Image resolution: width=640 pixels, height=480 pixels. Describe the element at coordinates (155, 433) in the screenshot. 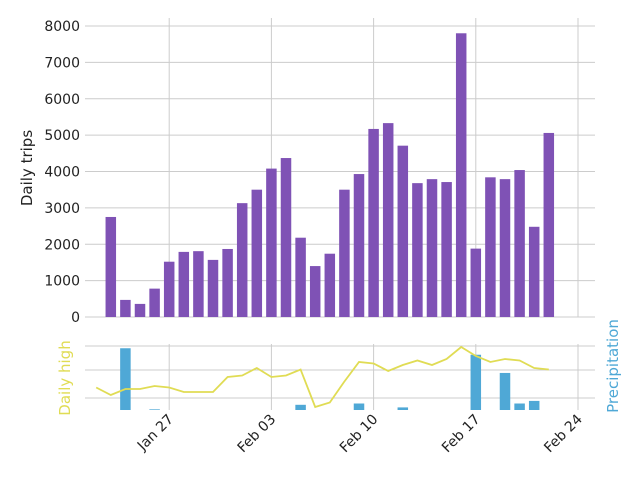

I see `date-tick-label: Jan 27` at that location.